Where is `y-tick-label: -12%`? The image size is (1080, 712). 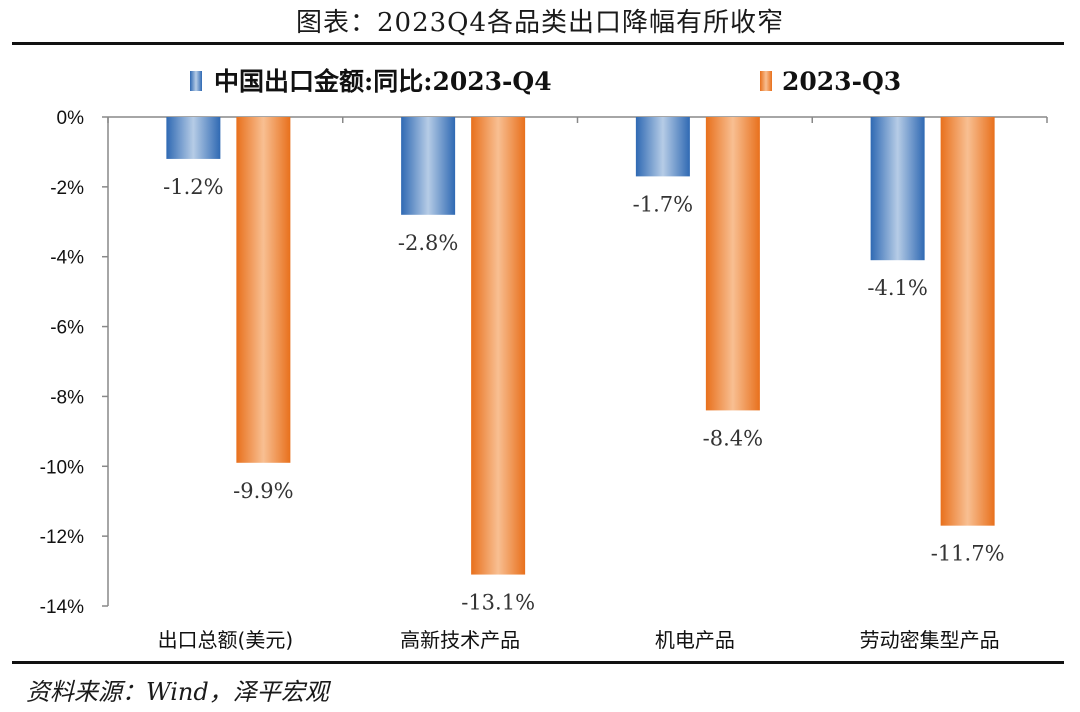
y-tick-label: -12% is located at coordinates (62, 537).